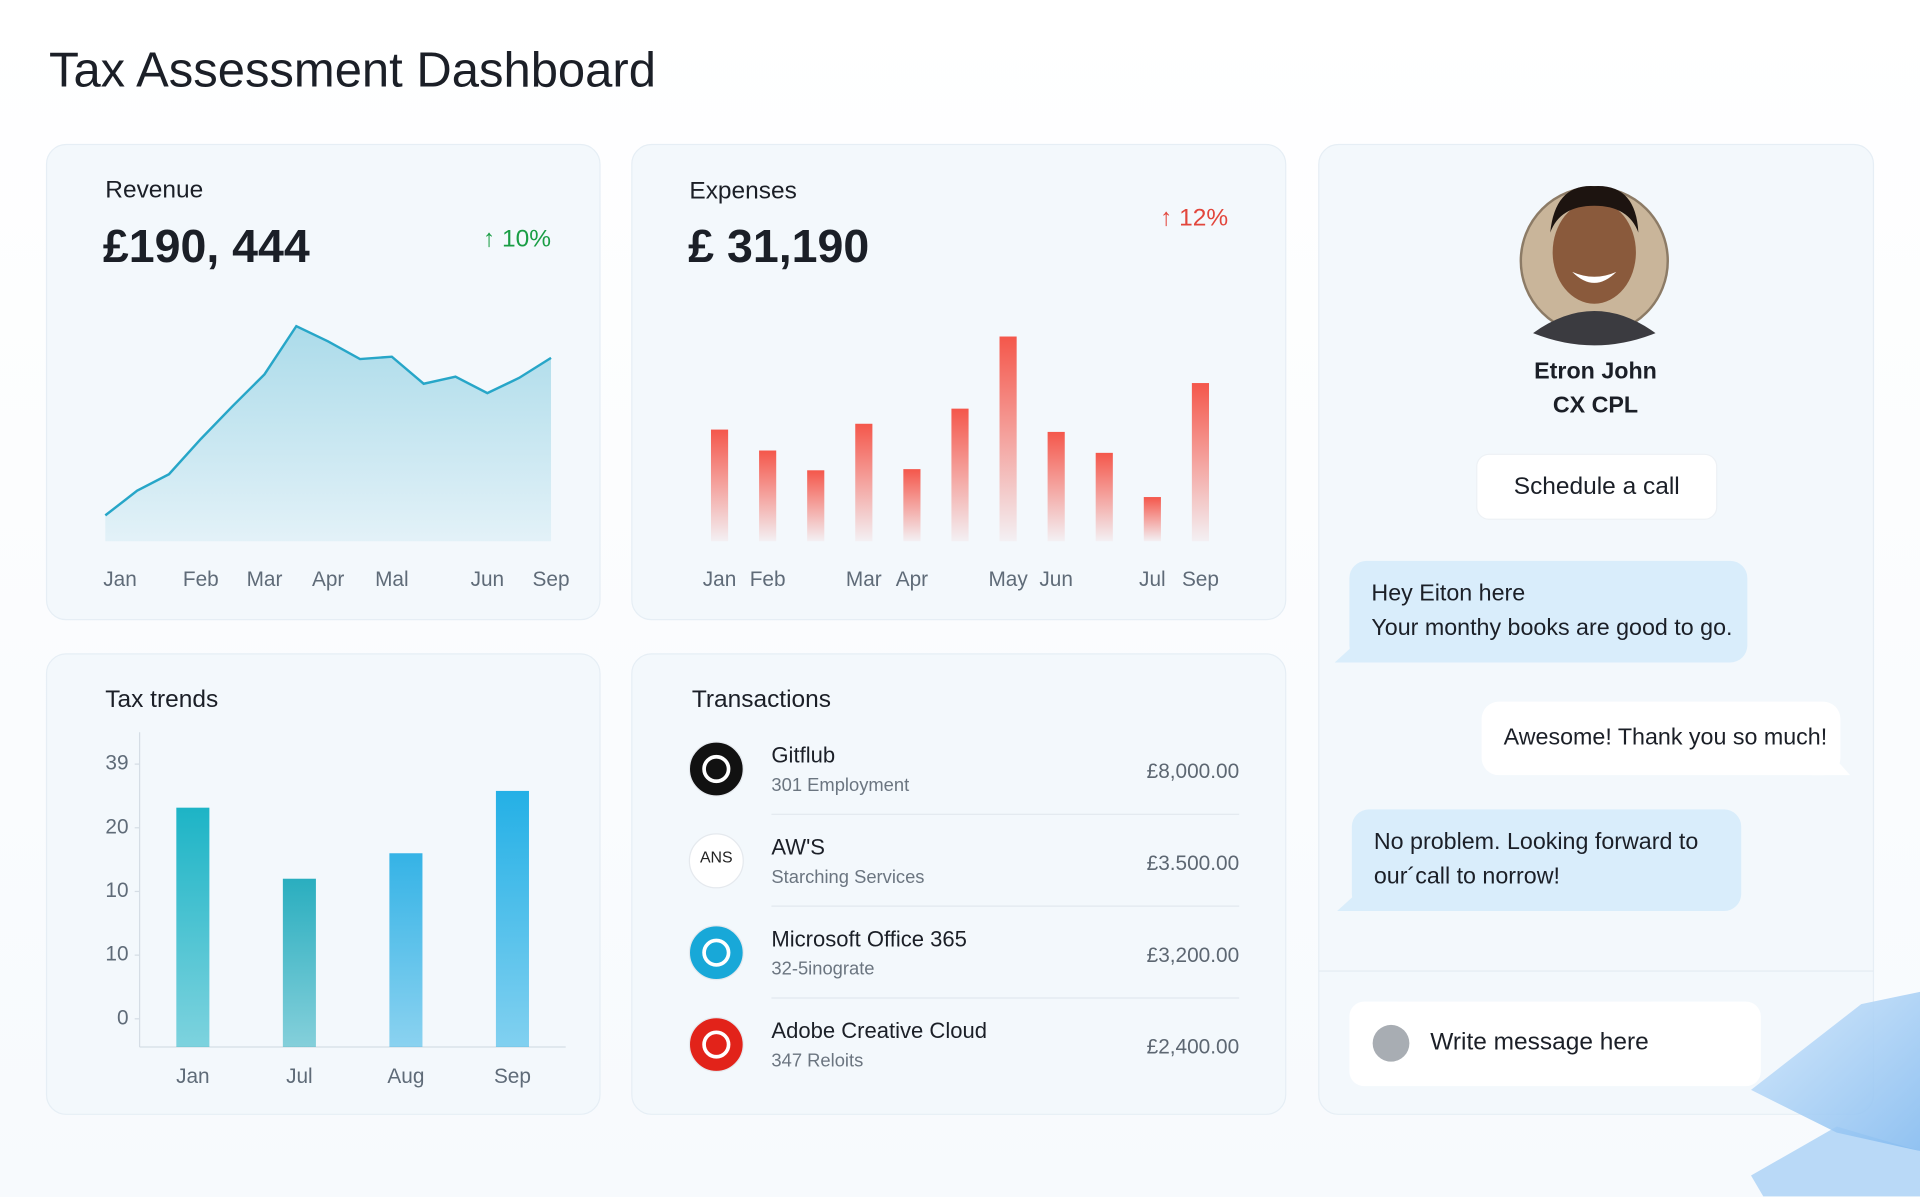  What do you see at coordinates (116, 763) in the screenshot?
I see `y-tick-label: 39` at bounding box center [116, 763].